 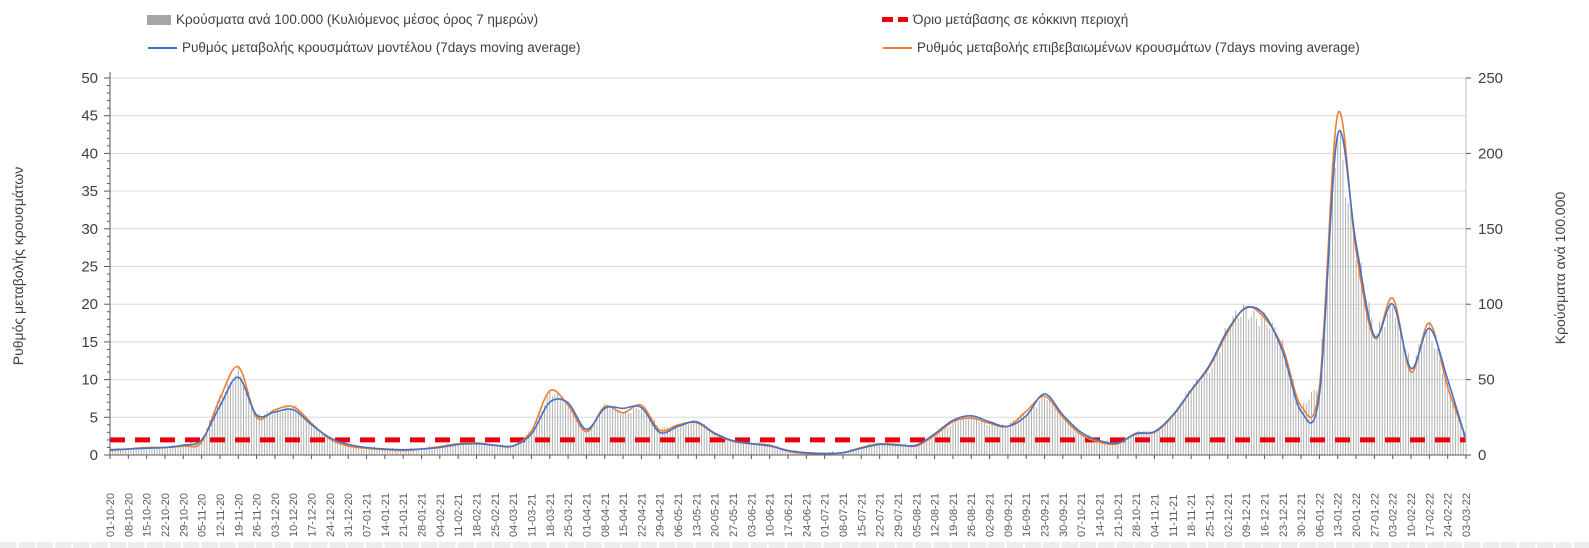 I want to click on x-axis-date-label: 02-12-21, so click(x=1229, y=515).